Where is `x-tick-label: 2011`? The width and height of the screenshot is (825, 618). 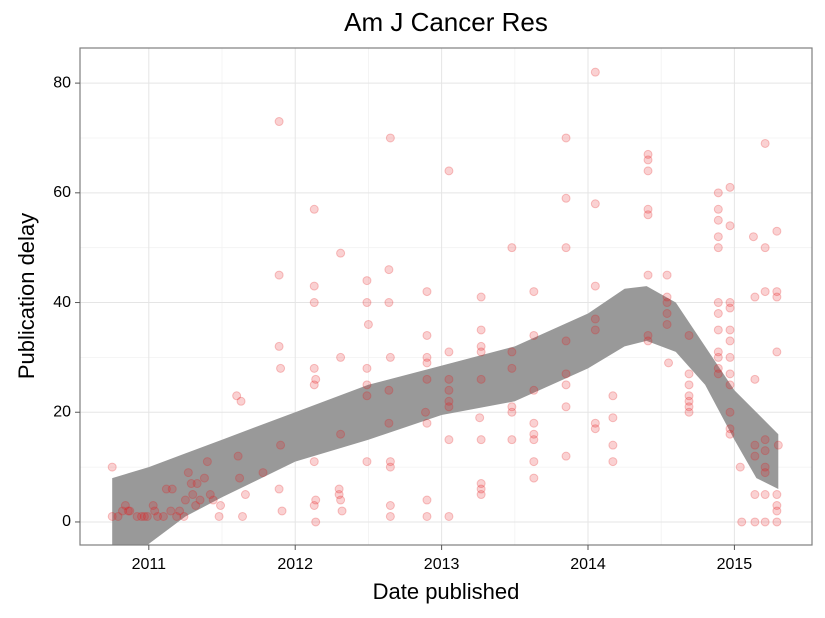
x-tick-label: 2011 is located at coordinates (149, 564).